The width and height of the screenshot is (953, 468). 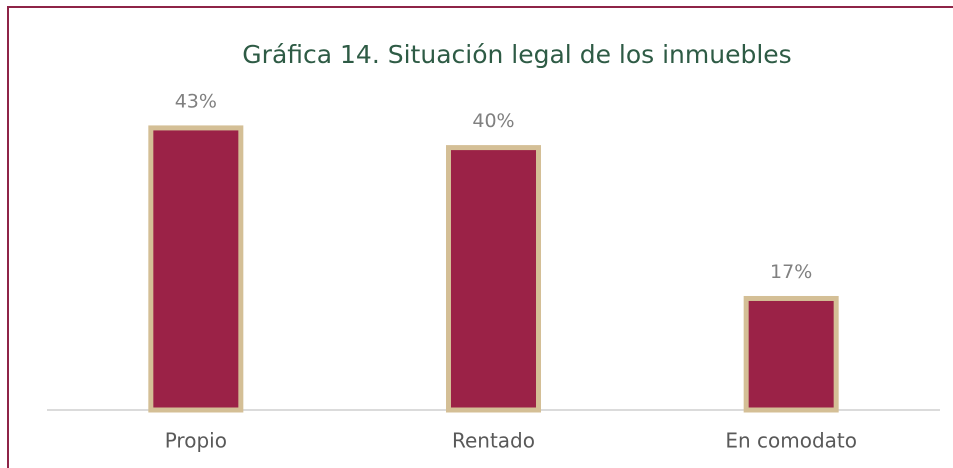 What do you see at coordinates (196, 441) in the screenshot?
I see `x-tick-label: Propio` at bounding box center [196, 441].